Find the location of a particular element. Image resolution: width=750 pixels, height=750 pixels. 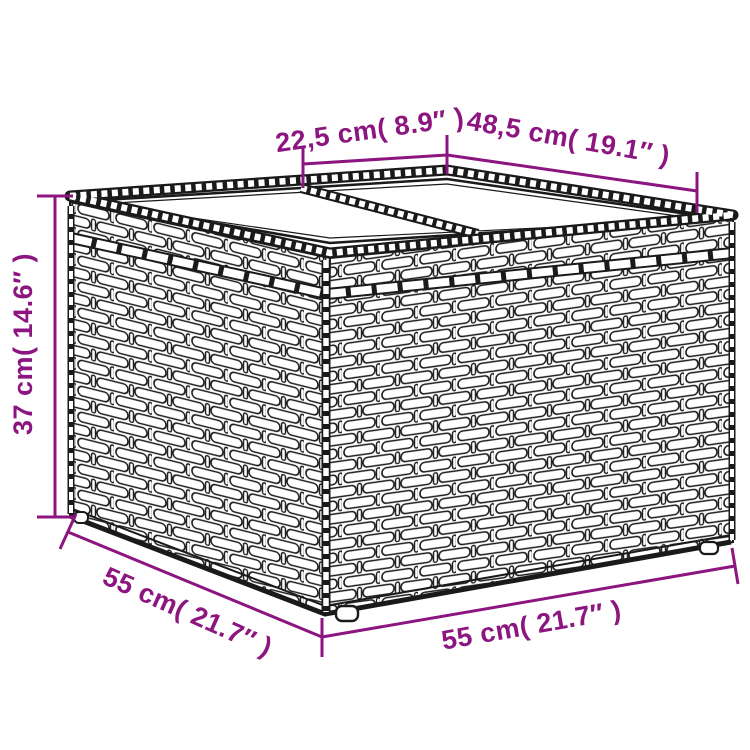

dimension-top-panels is located at coordinates (500, 174).